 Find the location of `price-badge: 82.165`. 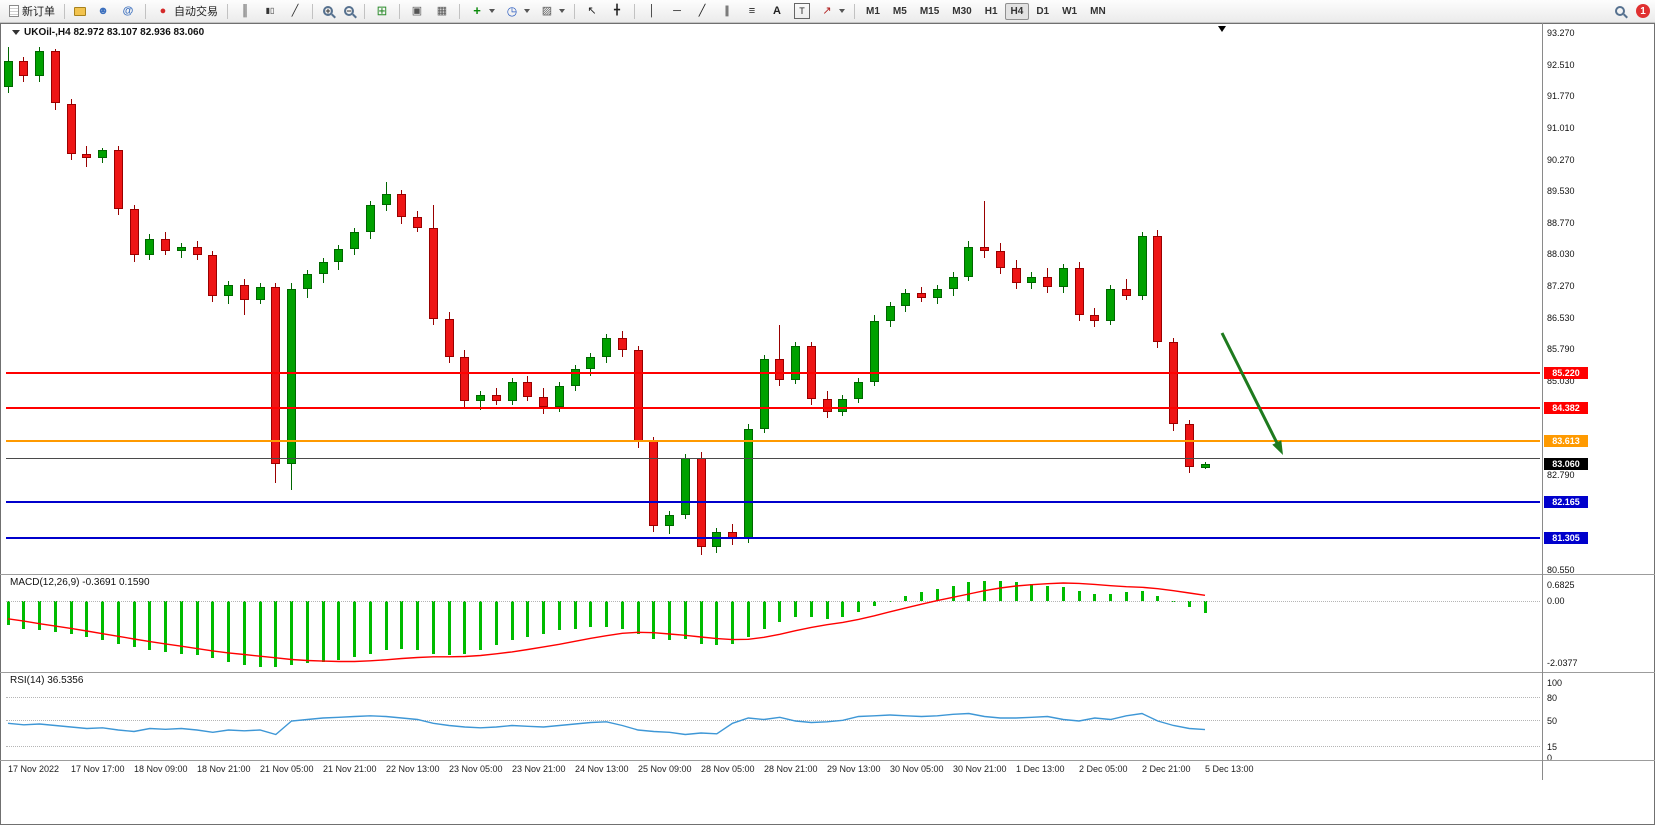

price-badge: 82.165 is located at coordinates (1566, 501).